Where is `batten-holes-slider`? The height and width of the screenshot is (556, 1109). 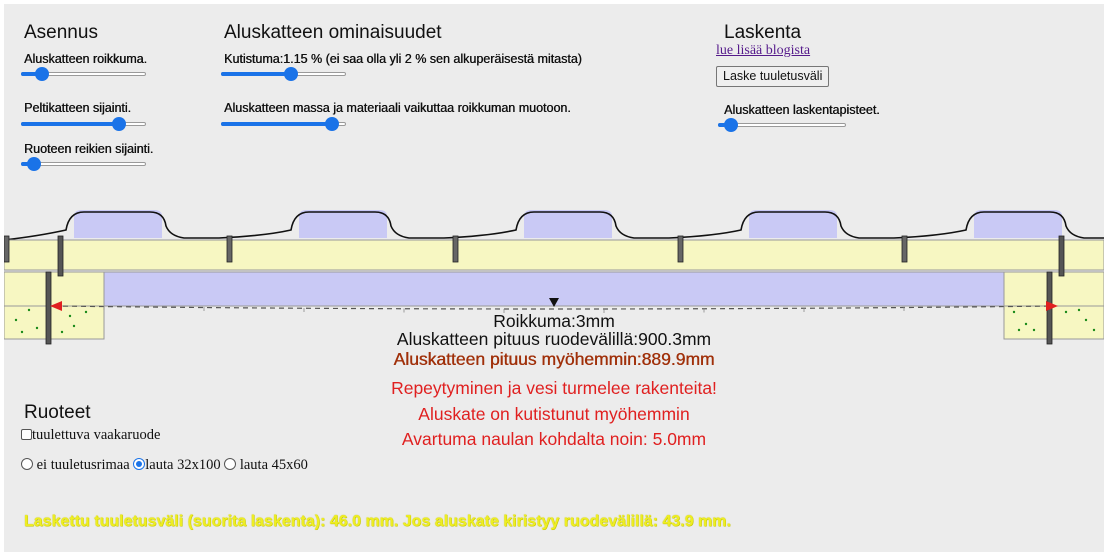 batten-holes-slider is located at coordinates (83, 164).